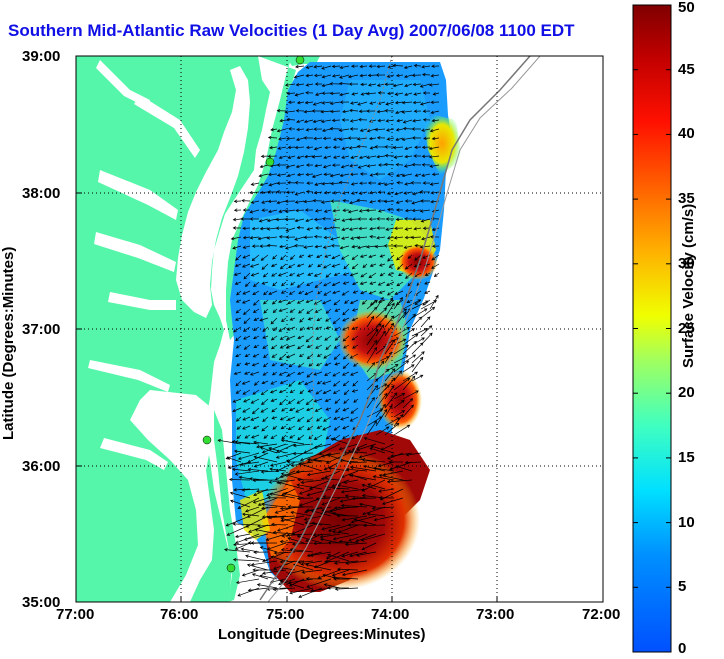 The image size is (724, 659). What do you see at coordinates (442, 143) in the screenshot?
I see `field-yellow-ne` at bounding box center [442, 143].